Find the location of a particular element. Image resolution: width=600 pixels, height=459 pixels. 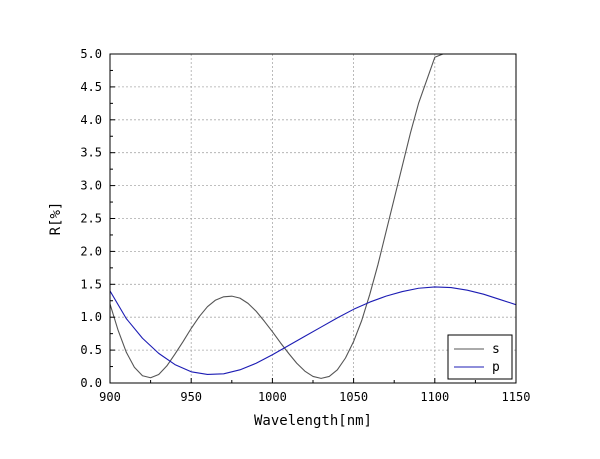

x-axis-title: Wavelength[nm] is located at coordinates (313, 421).